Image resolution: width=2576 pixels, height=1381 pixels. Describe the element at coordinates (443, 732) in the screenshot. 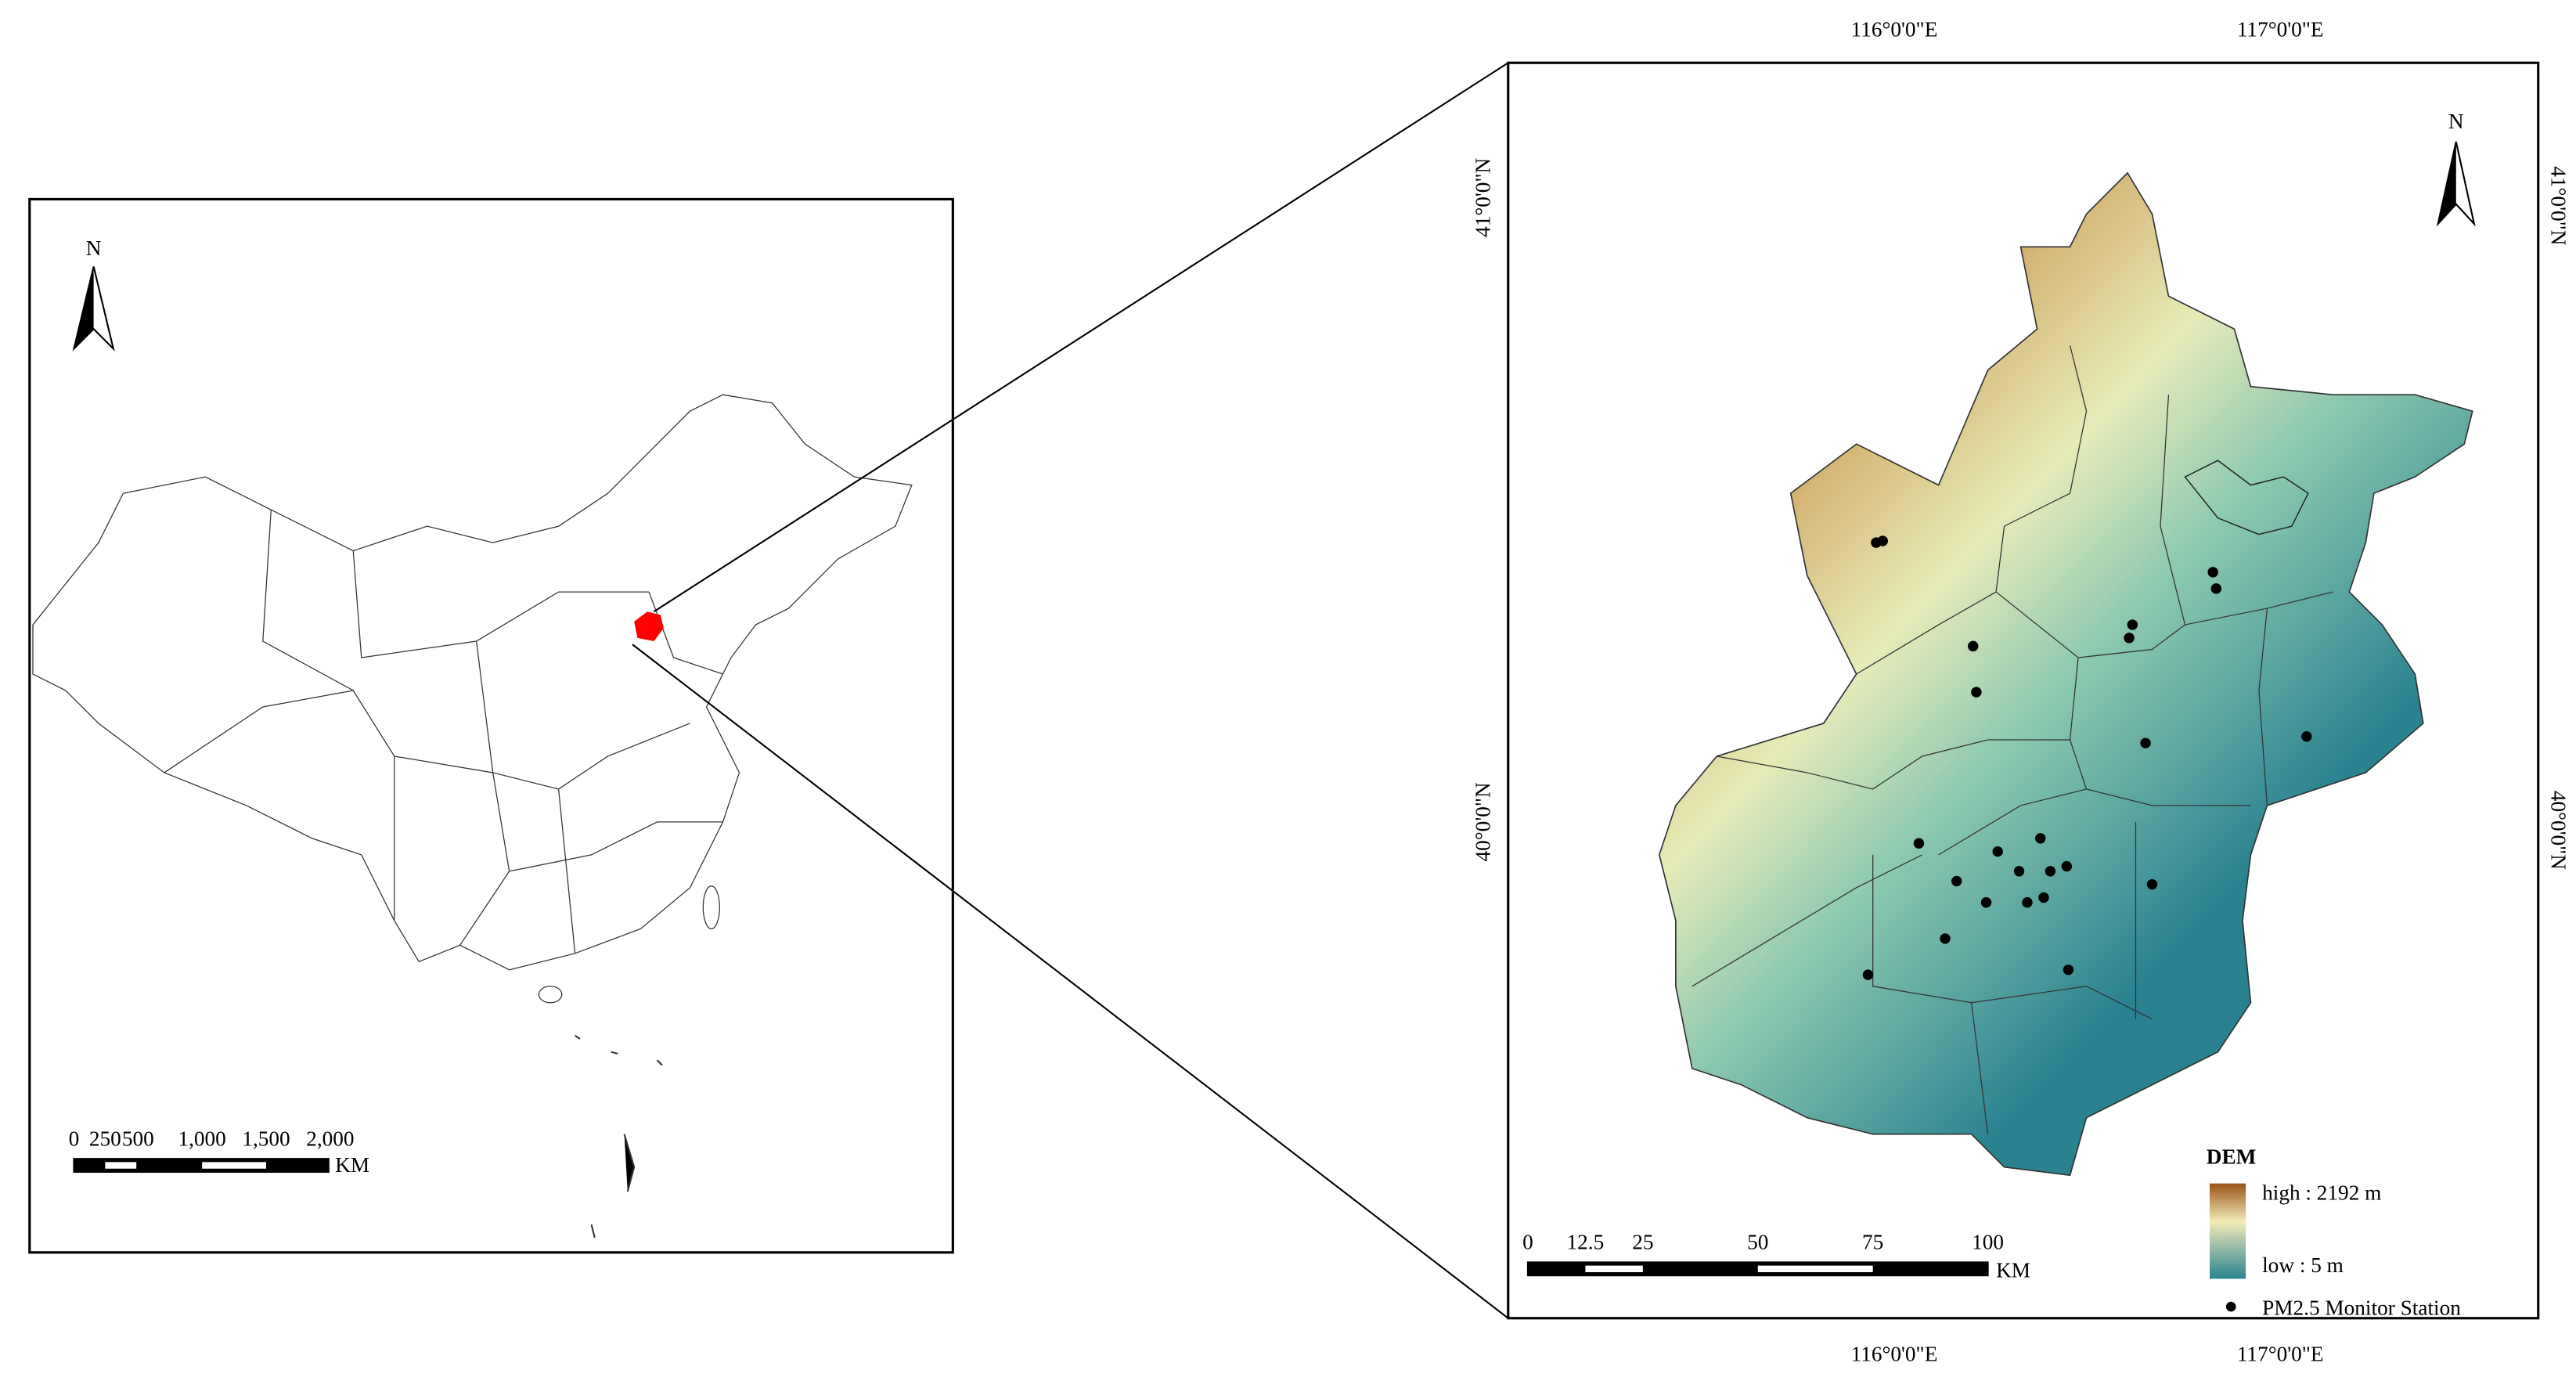

I see `province-lines` at that location.